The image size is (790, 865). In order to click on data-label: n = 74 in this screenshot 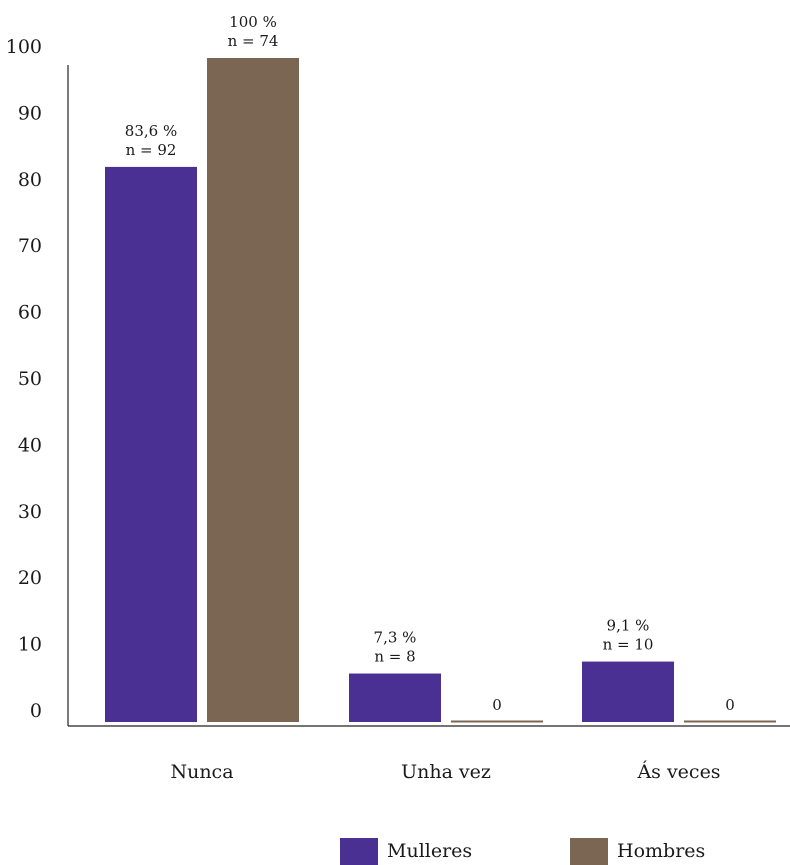, I will do `click(253, 41)`.